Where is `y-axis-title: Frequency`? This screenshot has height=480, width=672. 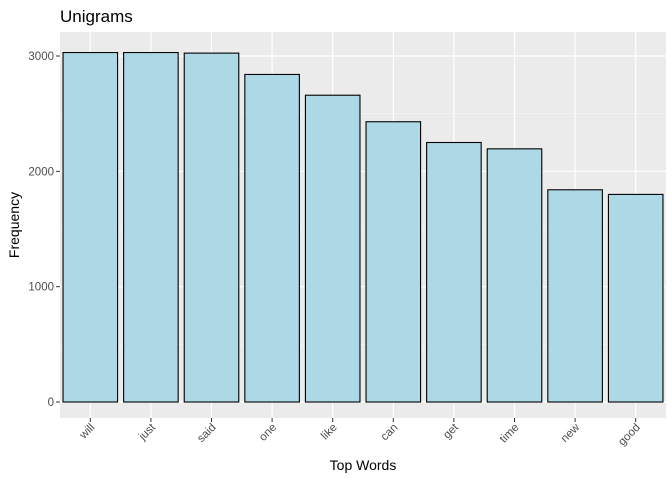
y-axis-title: Frequency is located at coordinates (14, 225).